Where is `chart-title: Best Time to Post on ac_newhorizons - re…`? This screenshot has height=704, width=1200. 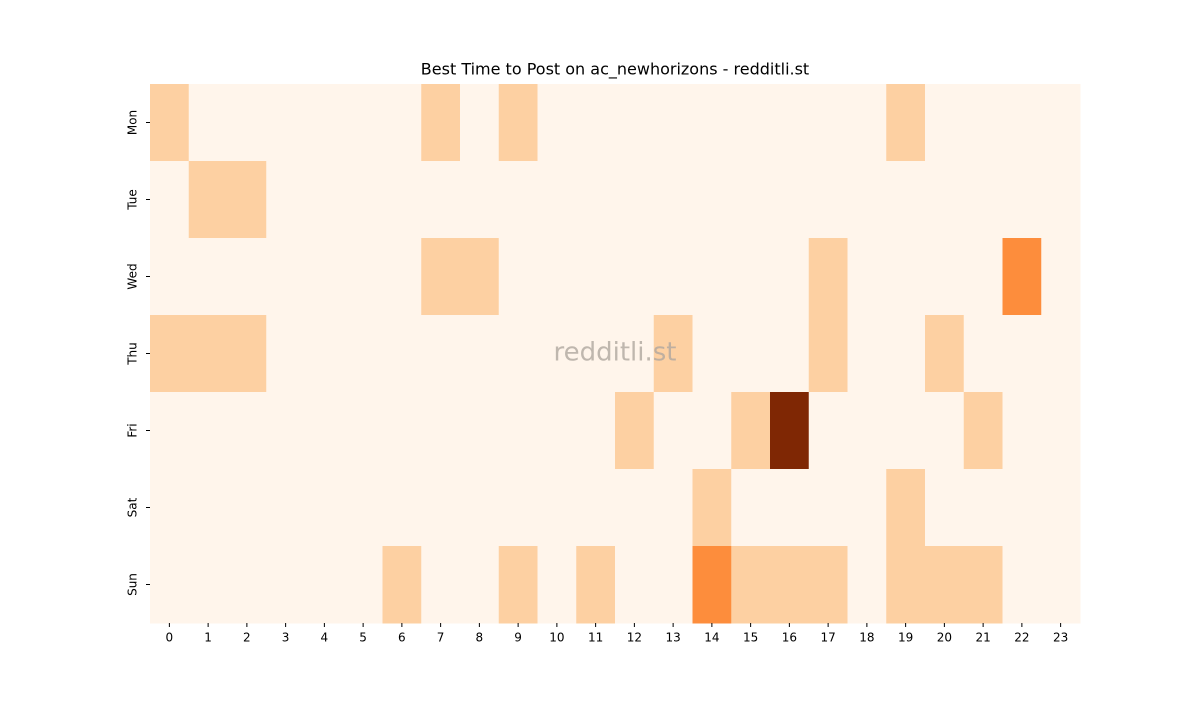 chart-title: Best Time to Post on ac_newhorizons - re… is located at coordinates (615, 70).